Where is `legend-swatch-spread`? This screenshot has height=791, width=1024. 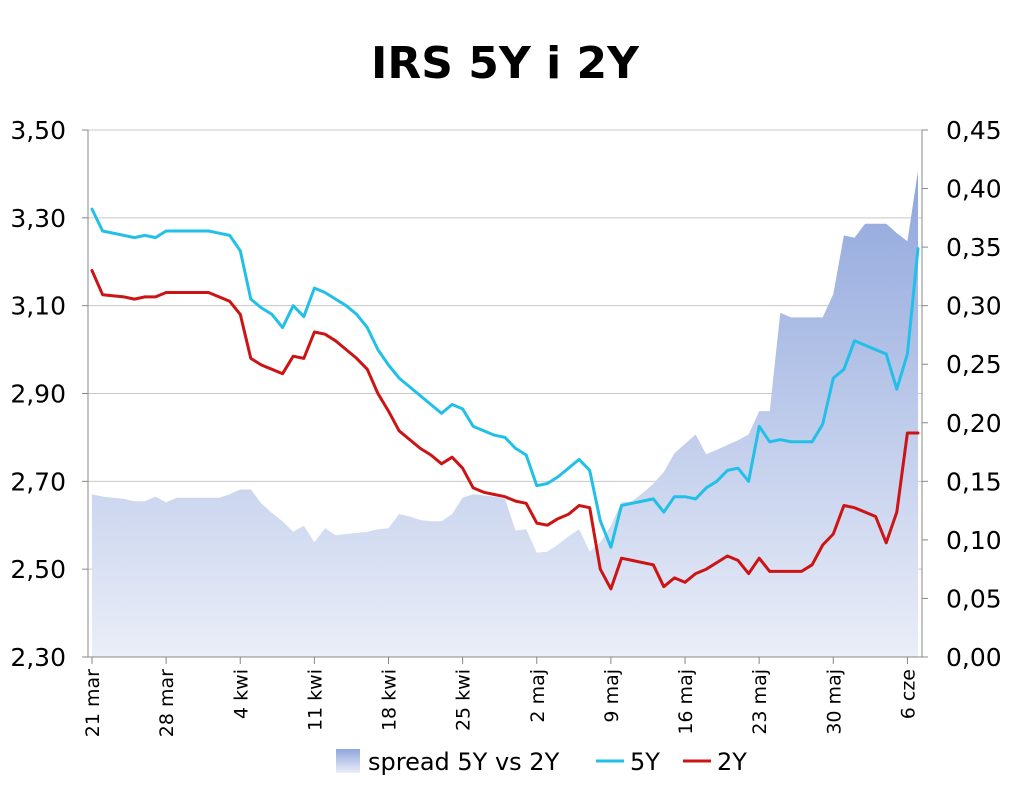 legend-swatch-spread is located at coordinates (348, 761).